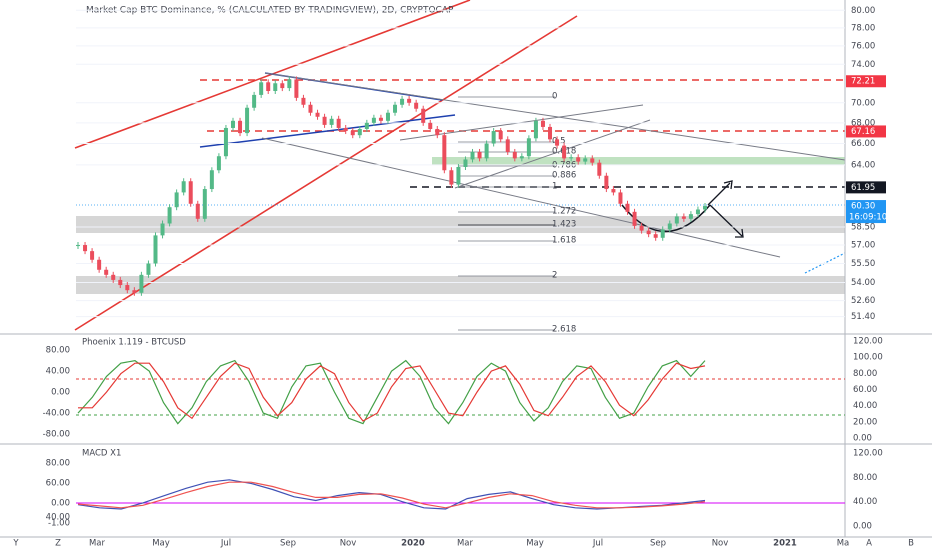  I want to click on y-tick-label: 57.00, so click(863, 246).